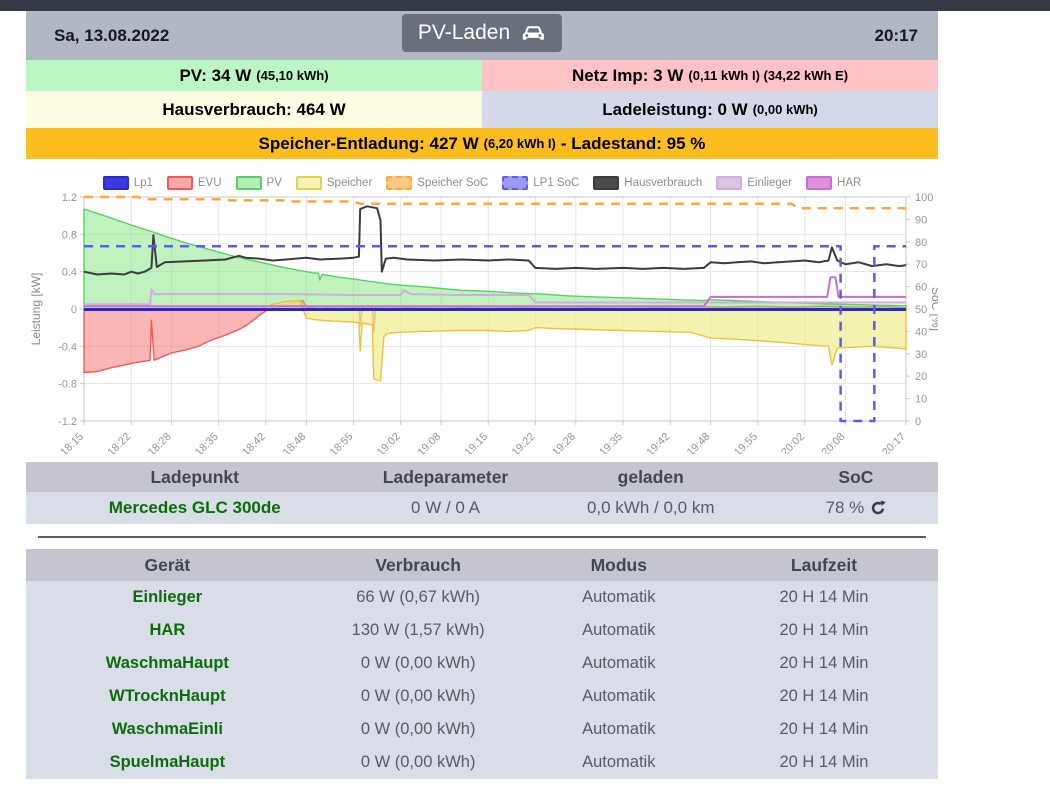 The width and height of the screenshot is (1050, 806). Describe the element at coordinates (754, 183) in the screenshot. I see `legend-item: Einlieger` at that location.